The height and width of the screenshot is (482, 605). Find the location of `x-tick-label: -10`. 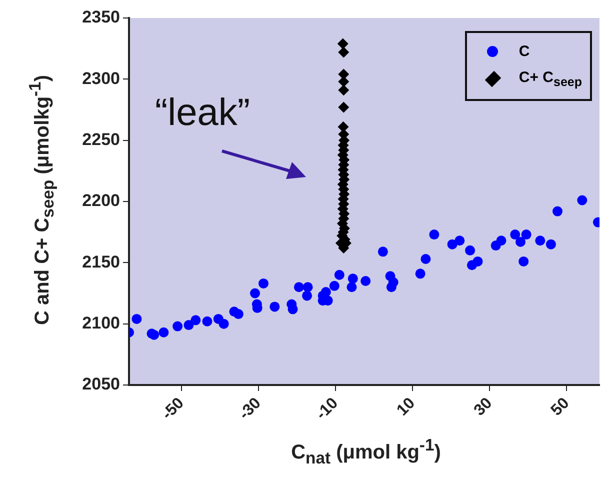

x-tick-label: -10 is located at coordinates (327, 409).